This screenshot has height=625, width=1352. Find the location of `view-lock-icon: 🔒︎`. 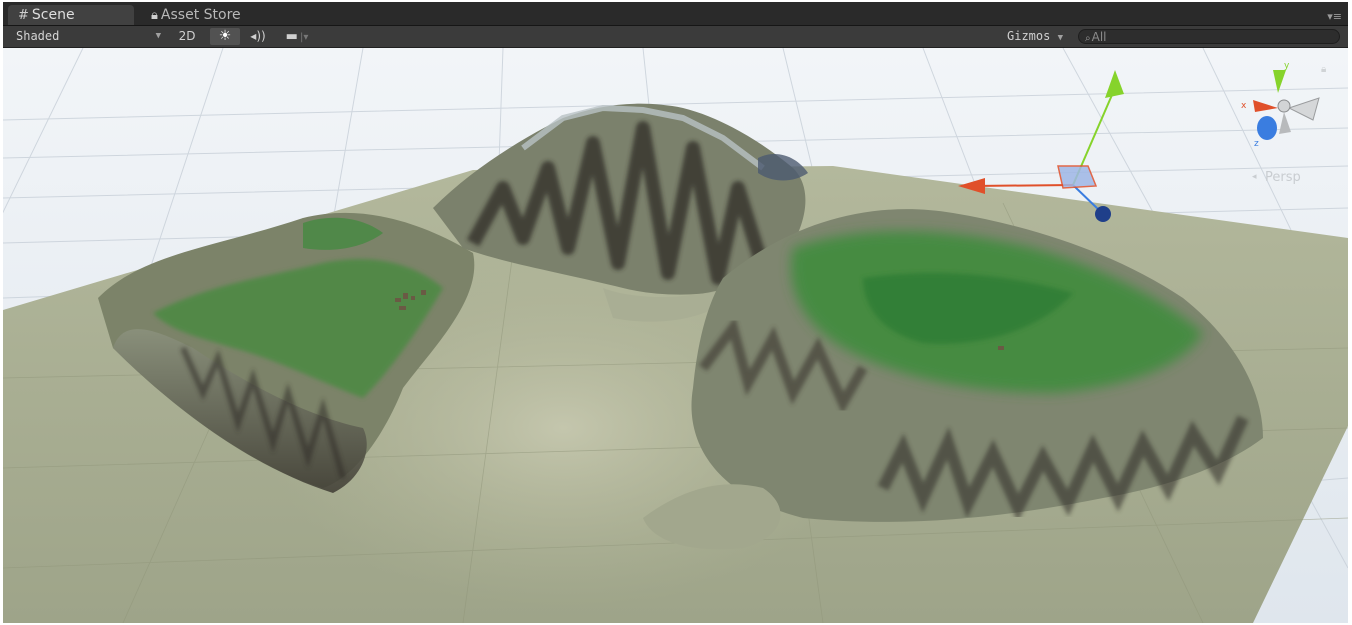

view-lock-icon: 🔒︎ is located at coordinates (1324, 69).